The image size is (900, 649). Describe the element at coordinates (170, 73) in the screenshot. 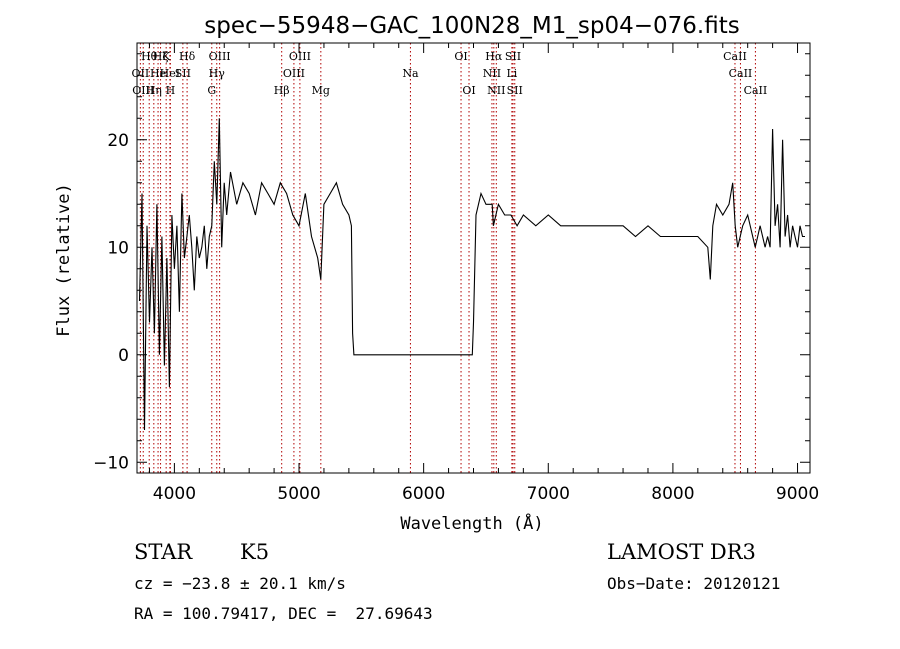

I see `line-marker-label-7: HeI` at that location.